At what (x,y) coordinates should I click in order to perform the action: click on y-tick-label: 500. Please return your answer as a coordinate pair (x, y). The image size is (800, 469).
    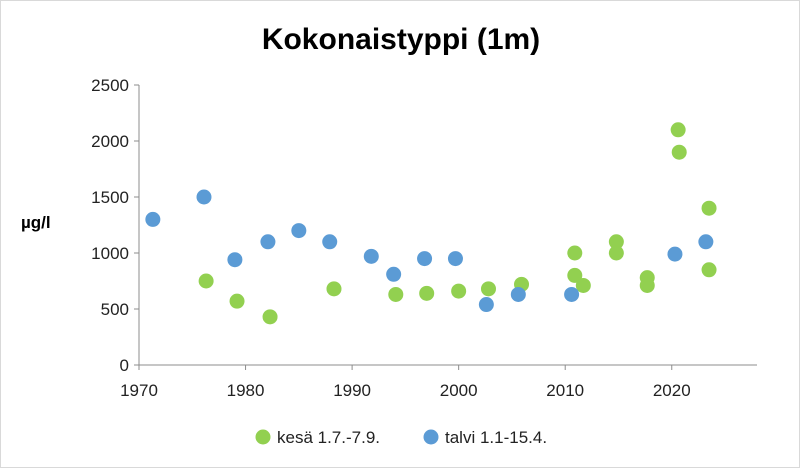
    Looking at the image, I should click on (115, 309).